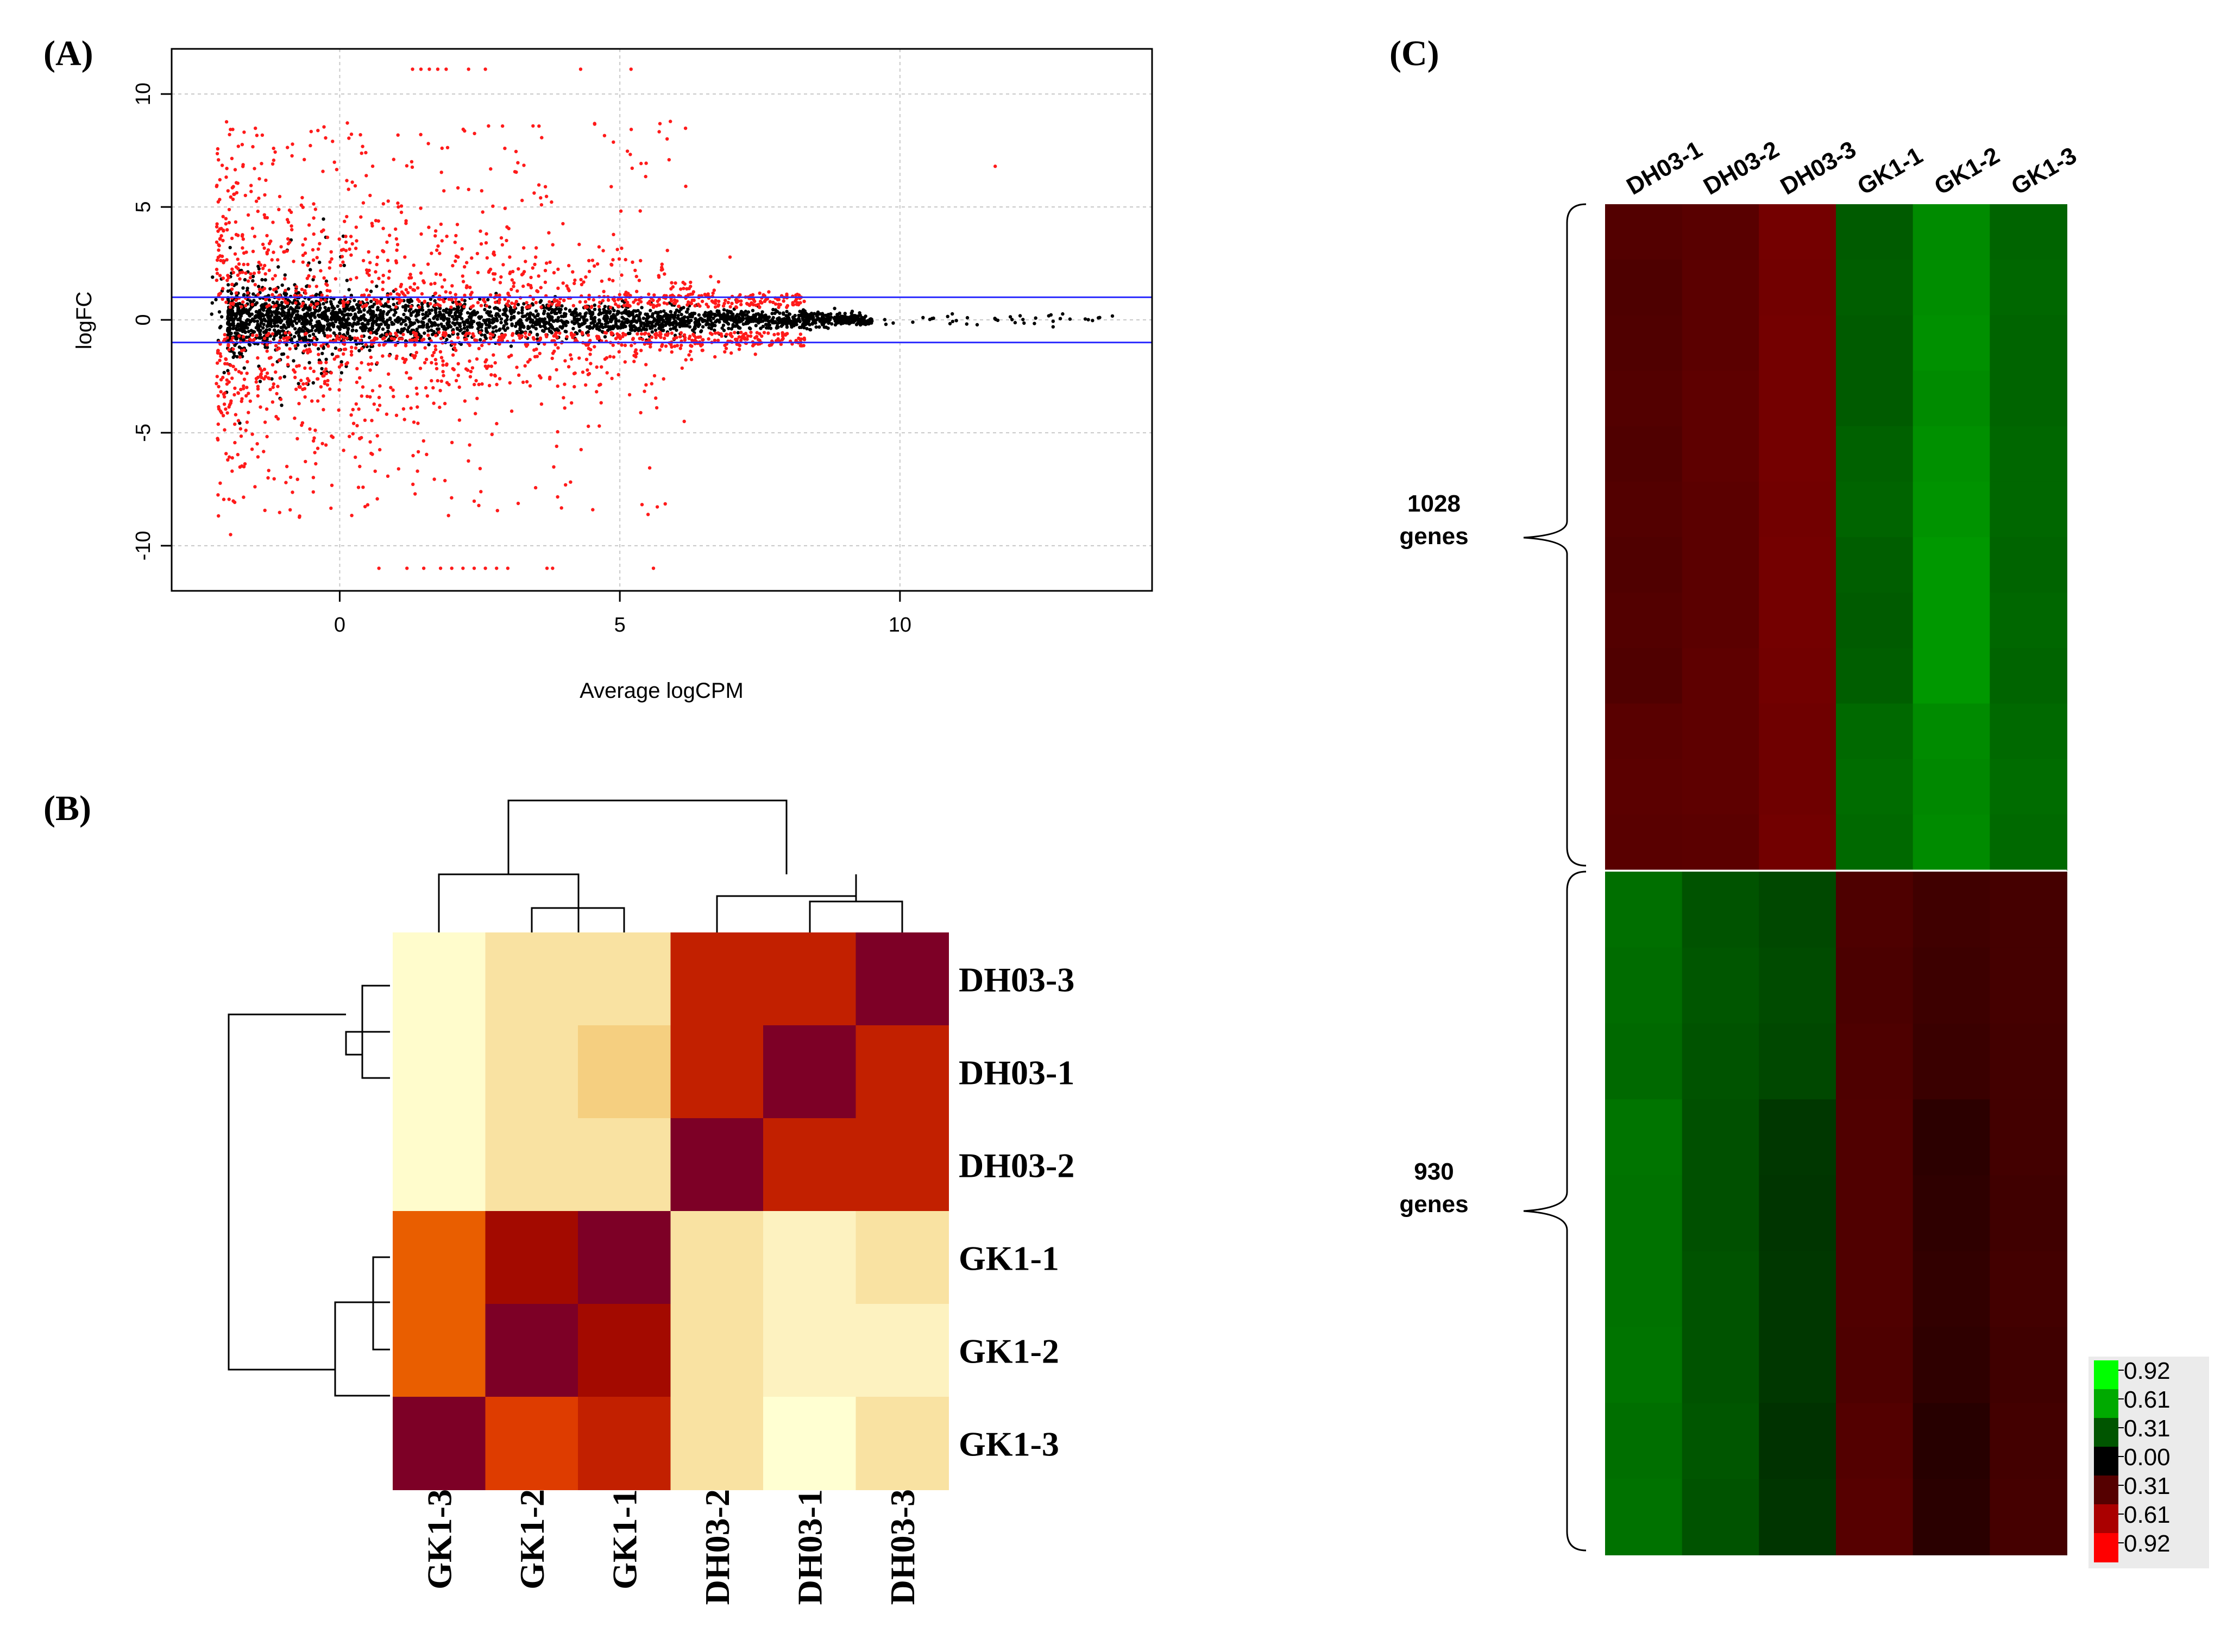 Image resolution: width=2227 pixels, height=1652 pixels. What do you see at coordinates (1017, 1073) in the screenshot?
I see `row-label: DH03-1` at bounding box center [1017, 1073].